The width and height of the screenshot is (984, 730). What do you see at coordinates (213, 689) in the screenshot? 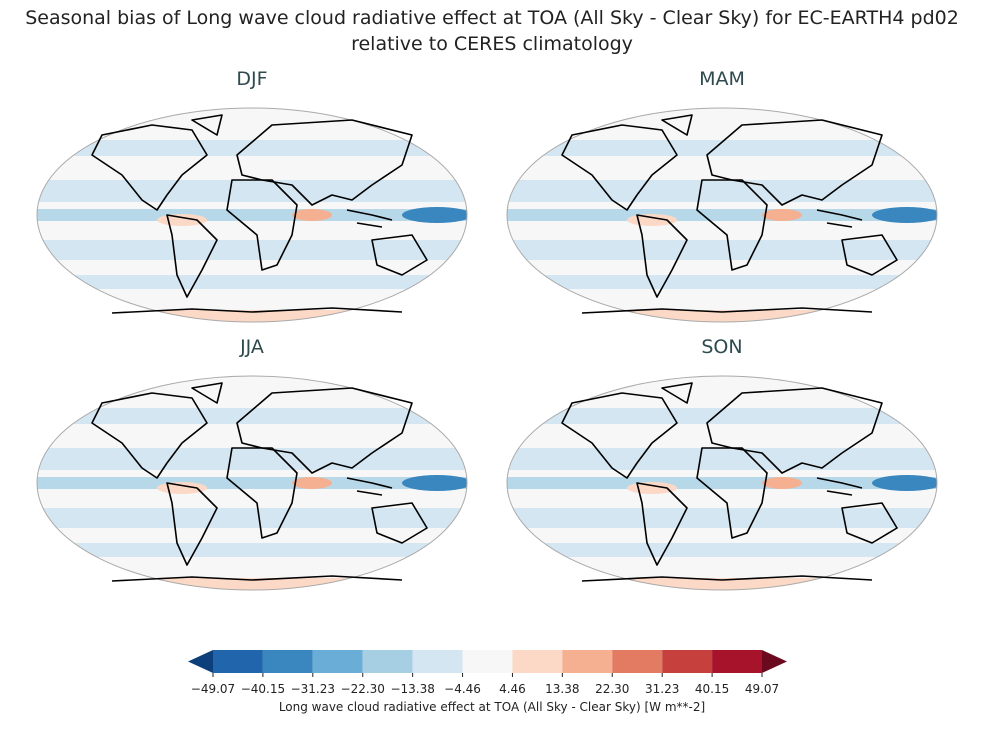
I see `colorbar-tick-label: −49.07` at bounding box center [213, 689].